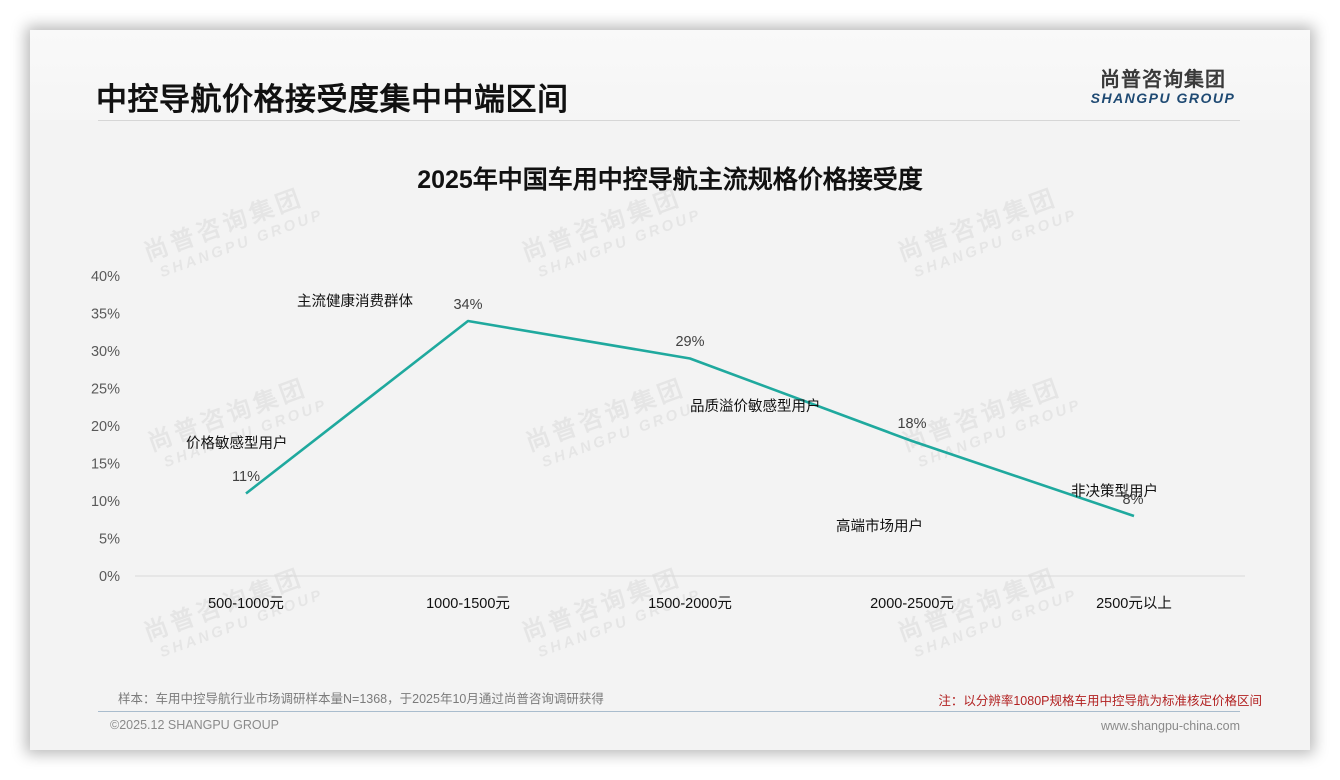 Image resolution: width=1340 pixels, height=780 pixels. I want to click on company-logo: 尚普咨询集团 SHANGPU GROUP, so click(1163, 84).